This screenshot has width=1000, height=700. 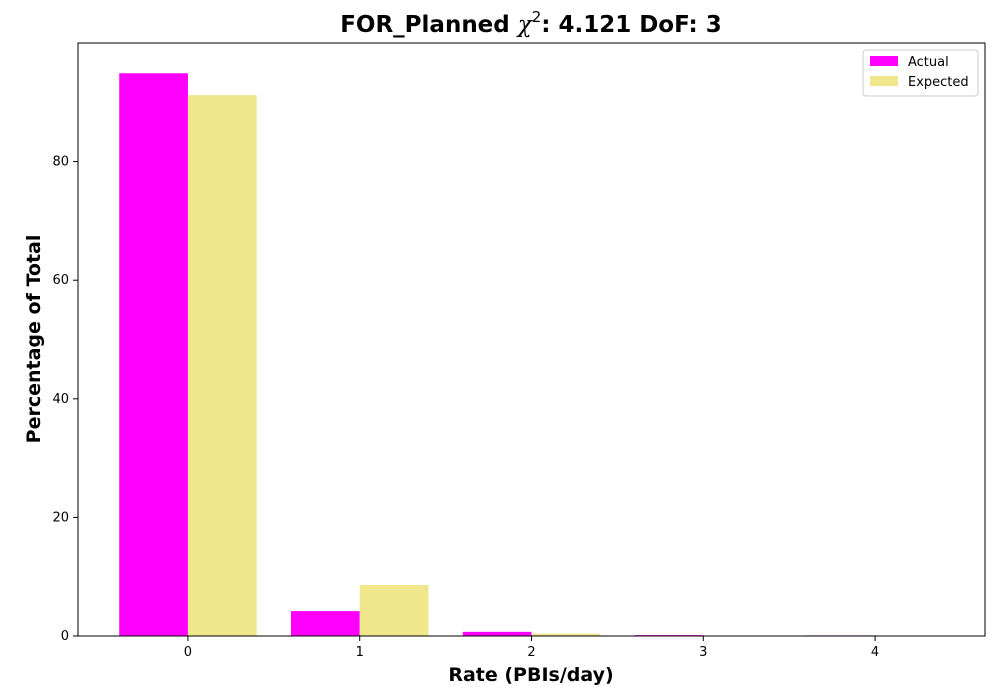 I want to click on x-tick-label: 1, so click(x=360, y=652).